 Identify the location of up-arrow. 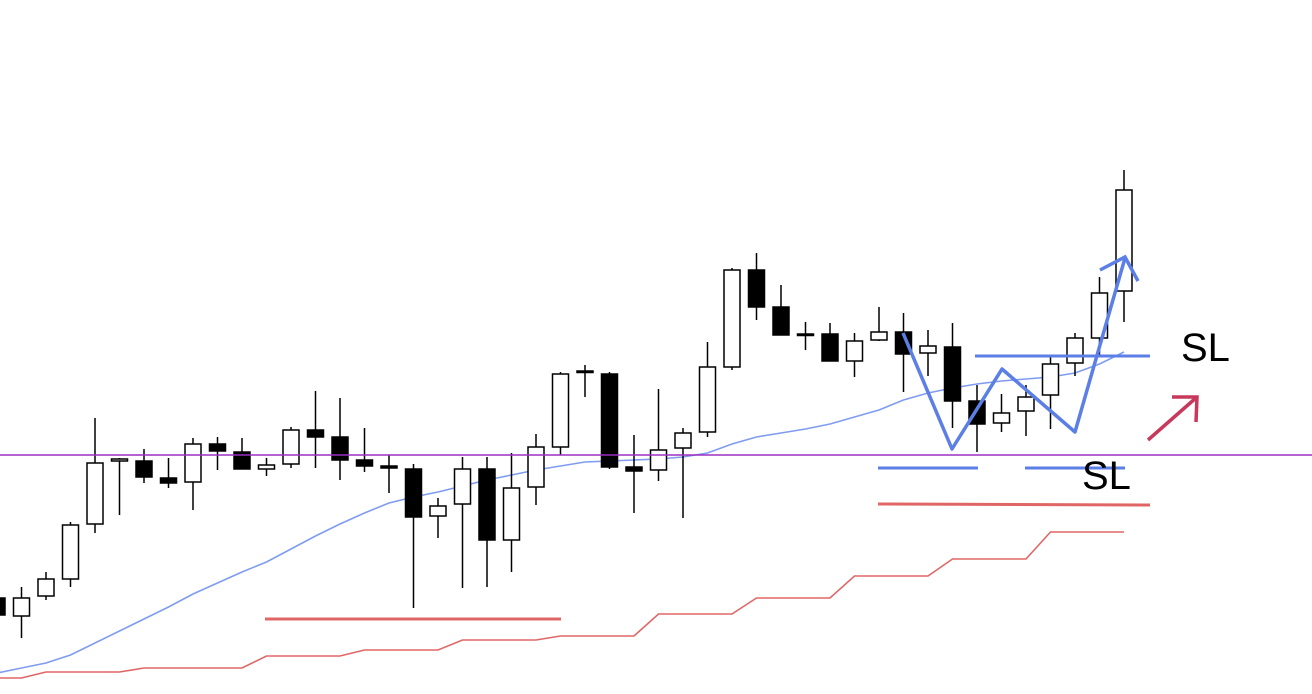
(1172, 418).